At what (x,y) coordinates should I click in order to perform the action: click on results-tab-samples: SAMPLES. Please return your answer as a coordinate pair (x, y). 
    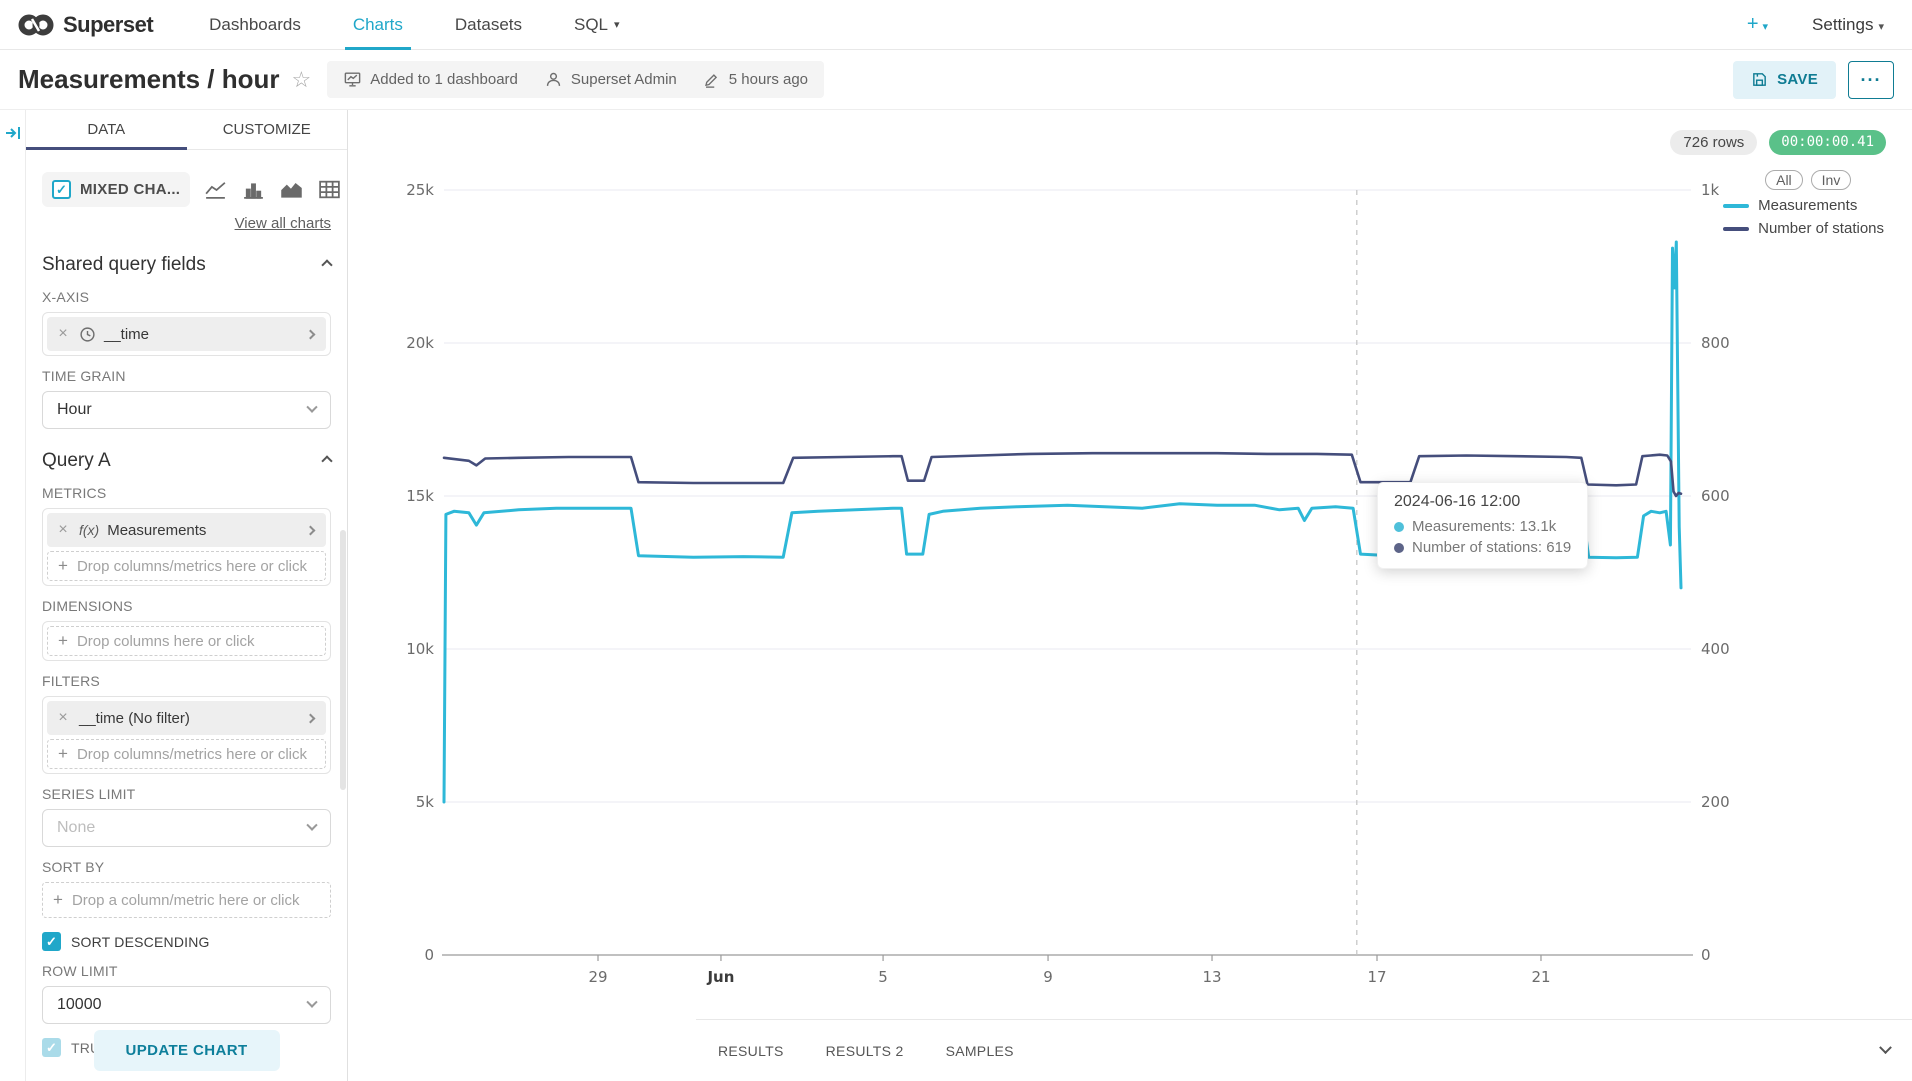
    Looking at the image, I should click on (979, 1050).